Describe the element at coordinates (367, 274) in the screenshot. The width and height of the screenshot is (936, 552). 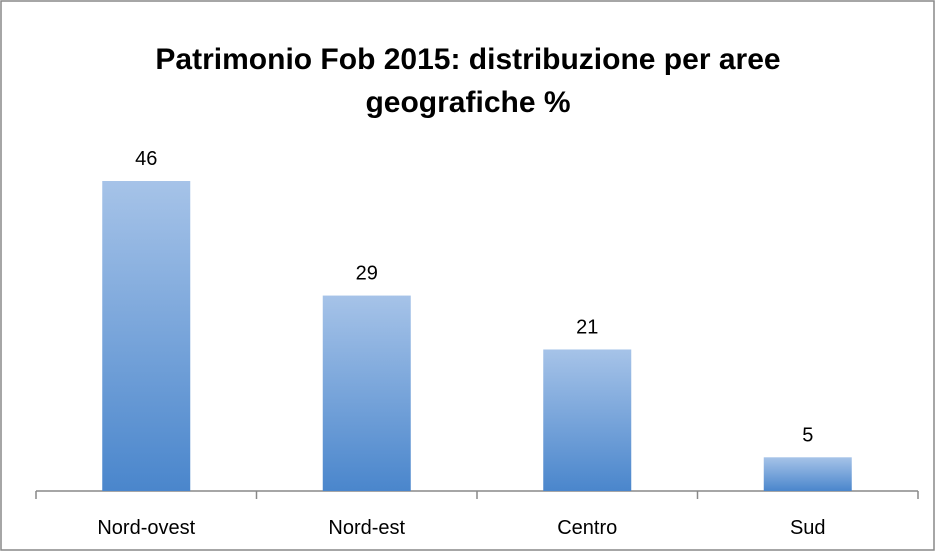
I see `data-label: 29` at that location.